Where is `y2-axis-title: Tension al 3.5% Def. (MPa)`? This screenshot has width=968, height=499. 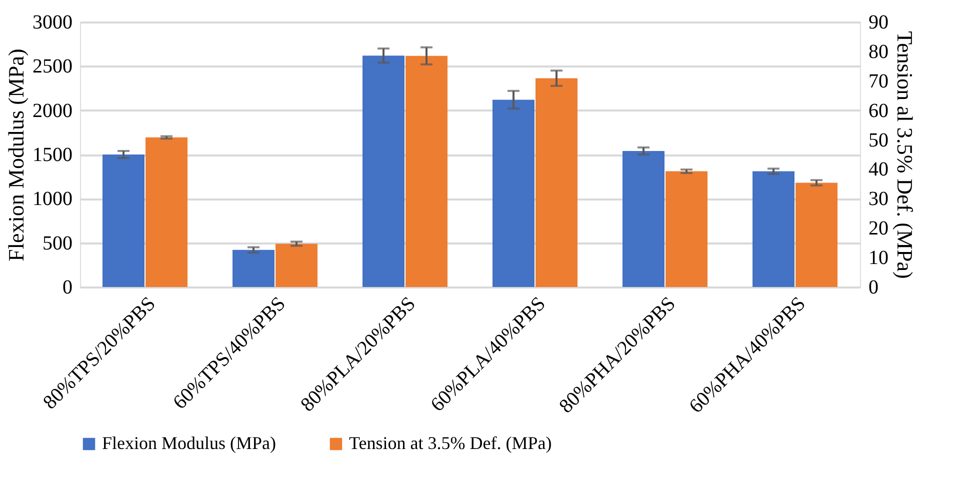 y2-axis-title: Tension al 3.5% Def. (MPa) is located at coordinates (905, 155).